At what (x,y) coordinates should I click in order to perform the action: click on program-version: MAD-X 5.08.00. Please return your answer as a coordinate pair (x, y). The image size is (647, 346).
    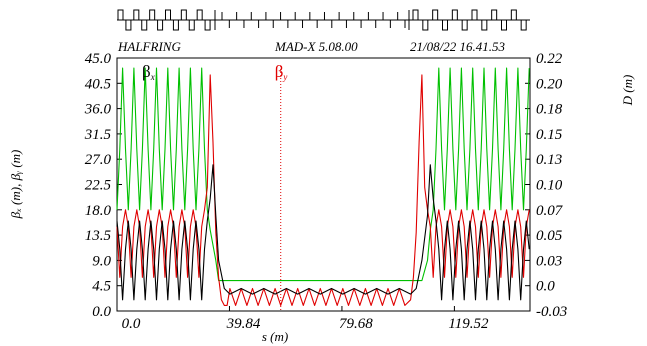
    Looking at the image, I should click on (316, 46).